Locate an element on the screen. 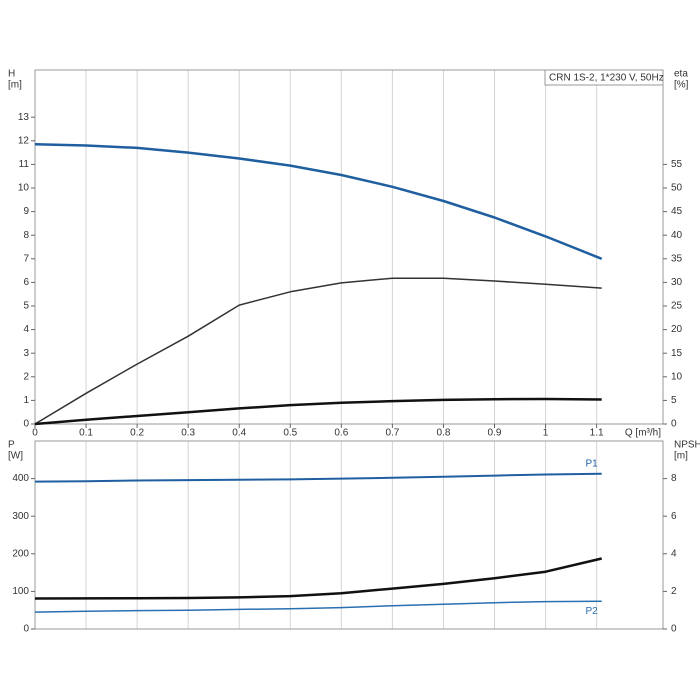  x-tick-label: 0 is located at coordinates (35, 433).